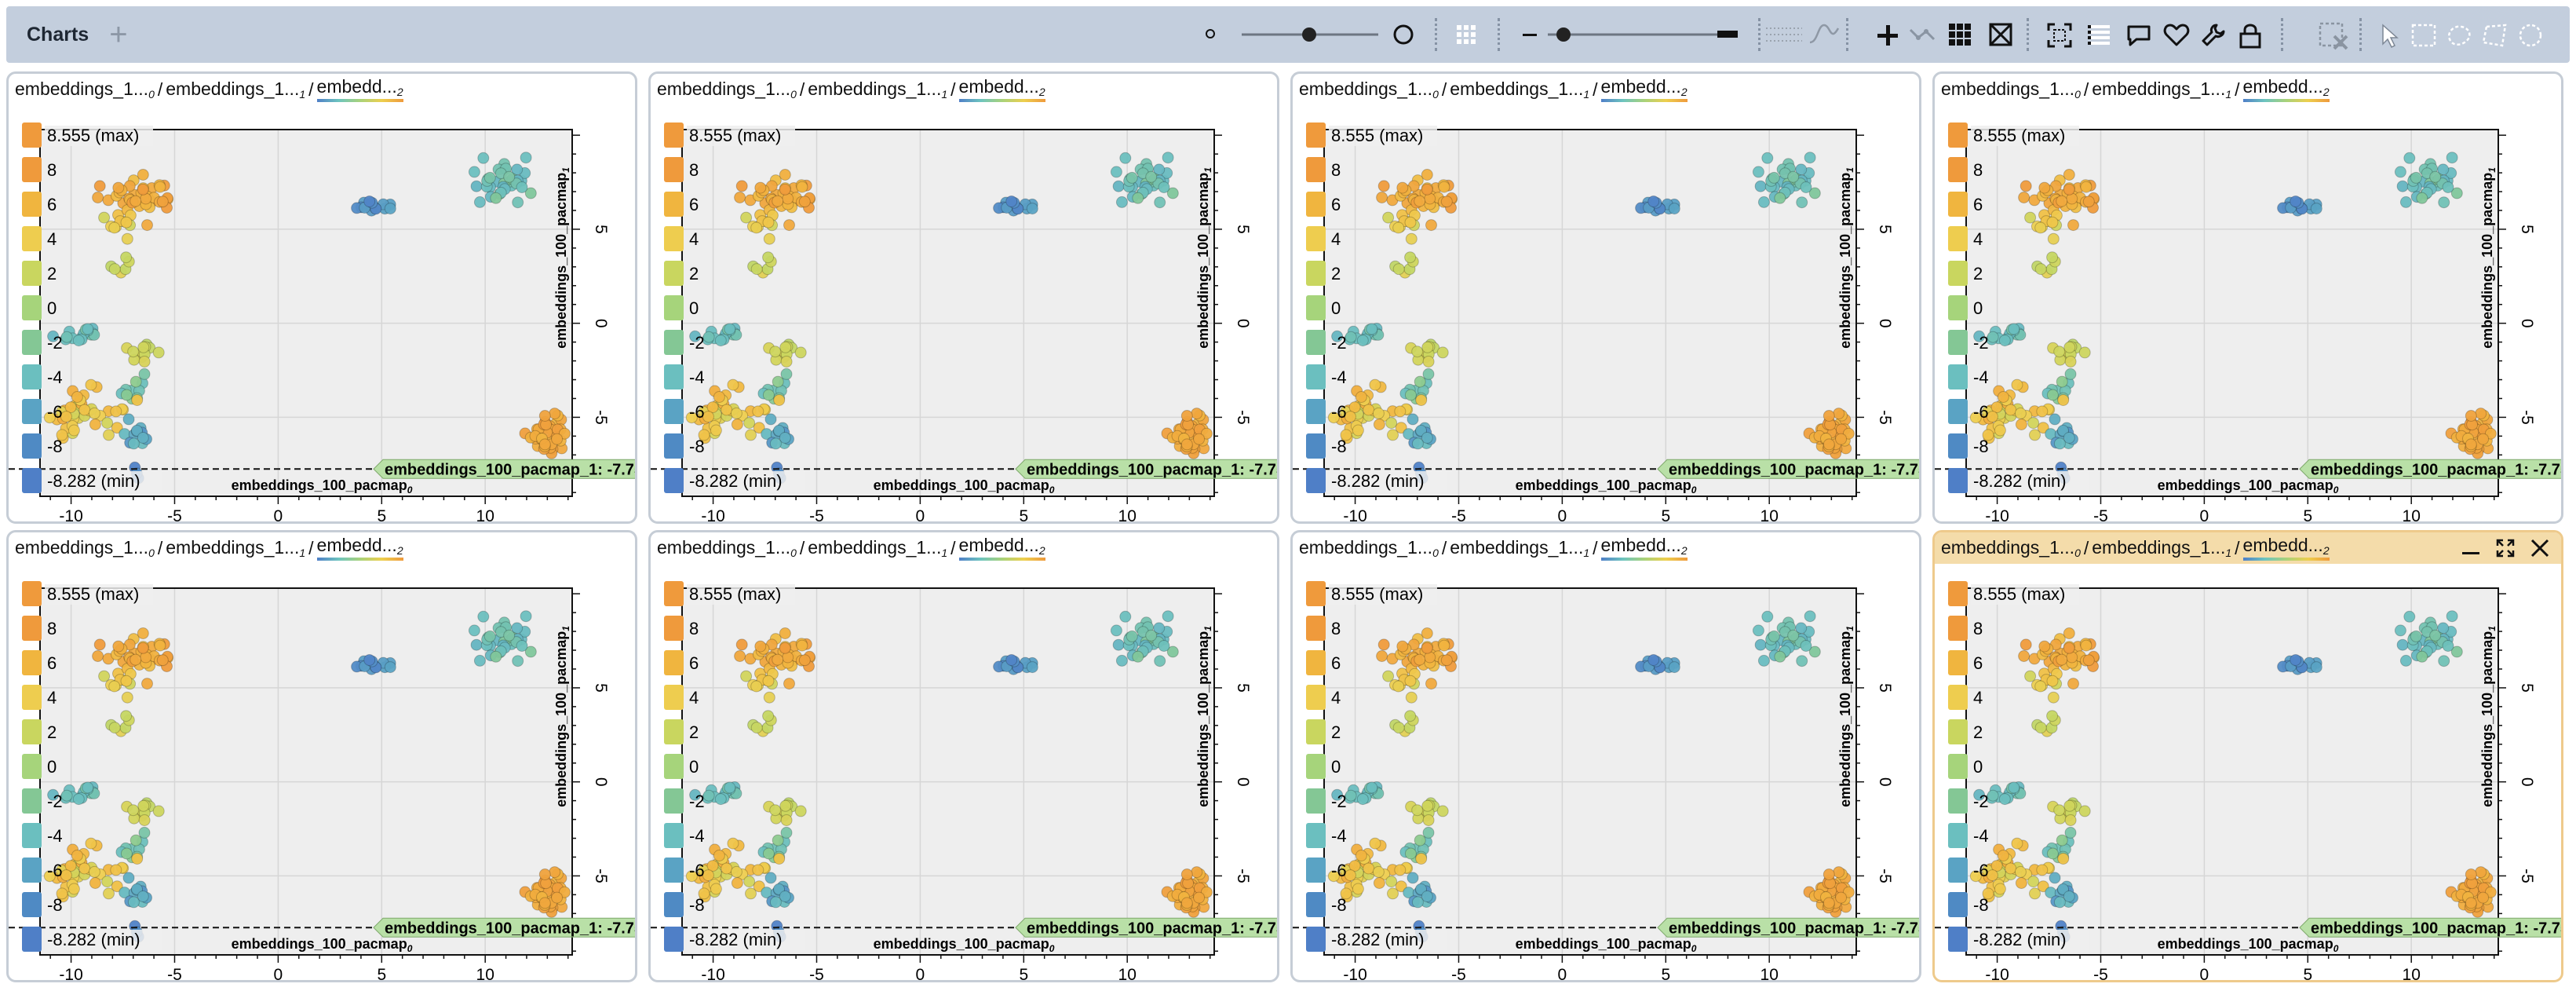 The height and width of the screenshot is (991, 2576). Describe the element at coordinates (1640, 34) in the screenshot. I see `opacity-slider` at that location.